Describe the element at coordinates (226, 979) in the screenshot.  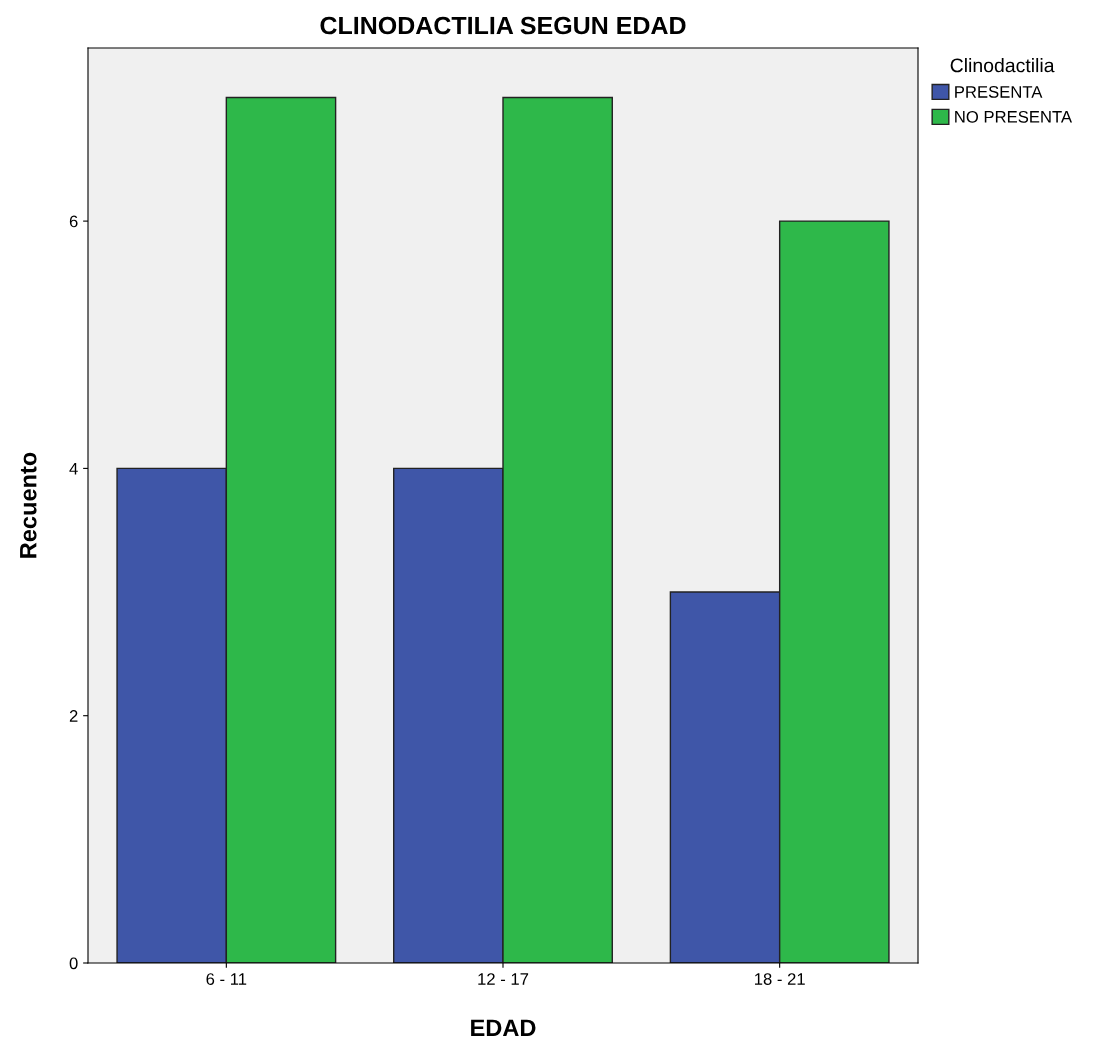
I see `x-tick-label: 6 - 11` at that location.